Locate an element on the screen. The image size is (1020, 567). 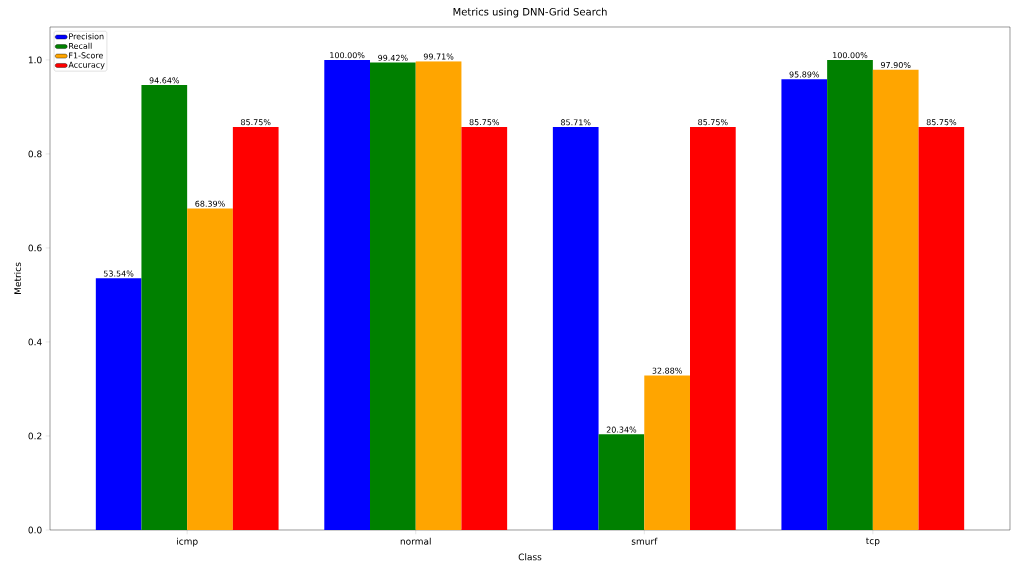
data-label: 95.89% is located at coordinates (804, 74).